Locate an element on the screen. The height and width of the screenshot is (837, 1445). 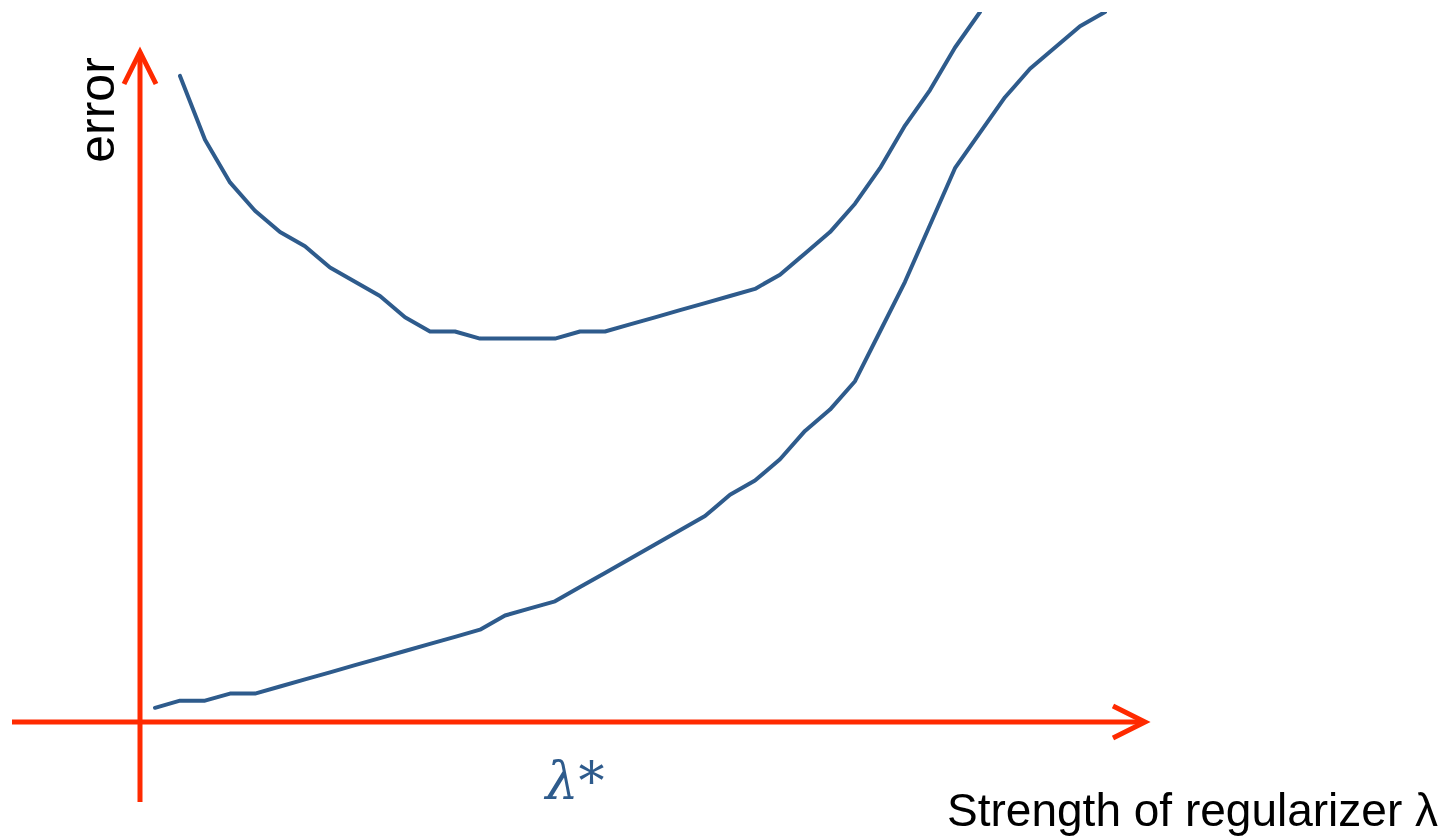
x-axis-title: Strength of regularizer λ is located at coordinates (1192, 810).